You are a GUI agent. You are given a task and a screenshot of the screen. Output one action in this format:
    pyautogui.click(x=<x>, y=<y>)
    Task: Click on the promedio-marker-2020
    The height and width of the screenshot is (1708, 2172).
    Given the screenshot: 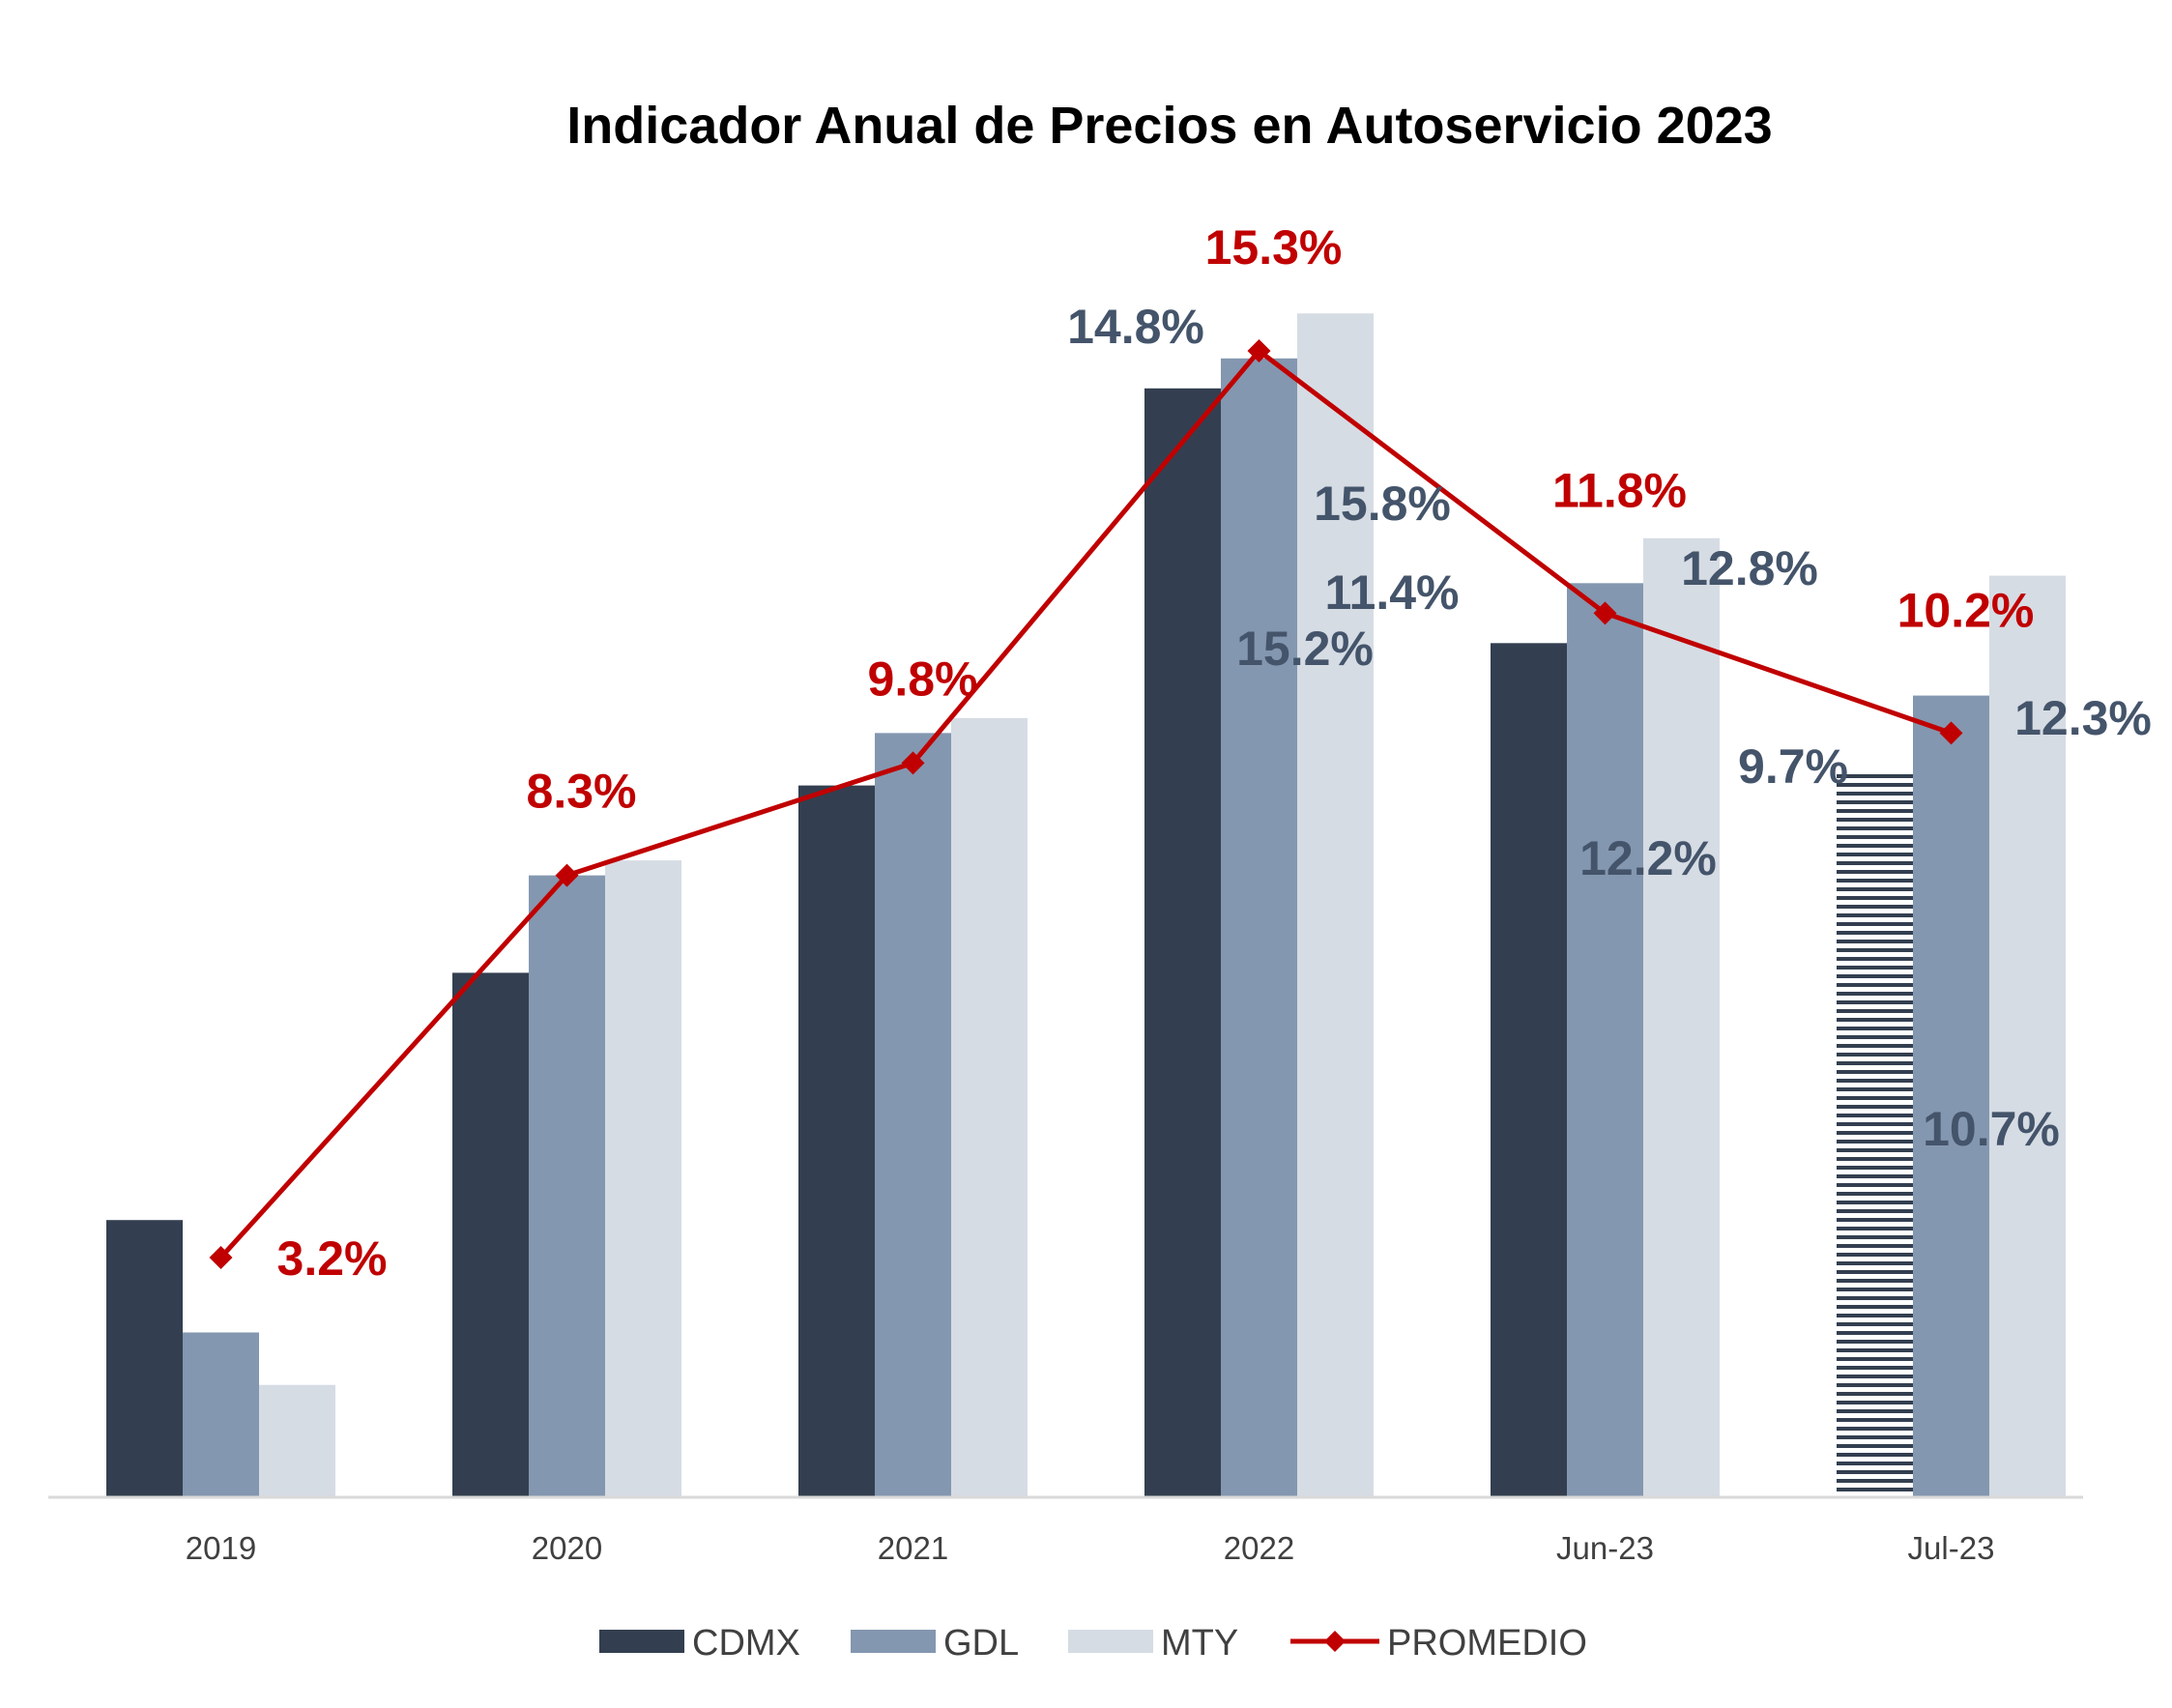 What is the action you would take?
    pyautogui.click(x=567, y=875)
    